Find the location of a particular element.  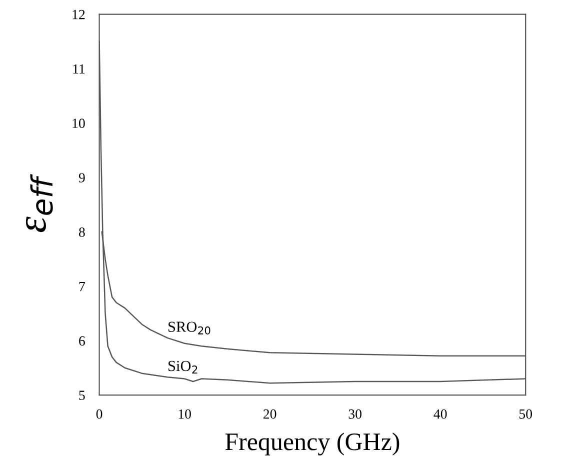

y-tick-label: 10 is located at coordinates (78, 123).